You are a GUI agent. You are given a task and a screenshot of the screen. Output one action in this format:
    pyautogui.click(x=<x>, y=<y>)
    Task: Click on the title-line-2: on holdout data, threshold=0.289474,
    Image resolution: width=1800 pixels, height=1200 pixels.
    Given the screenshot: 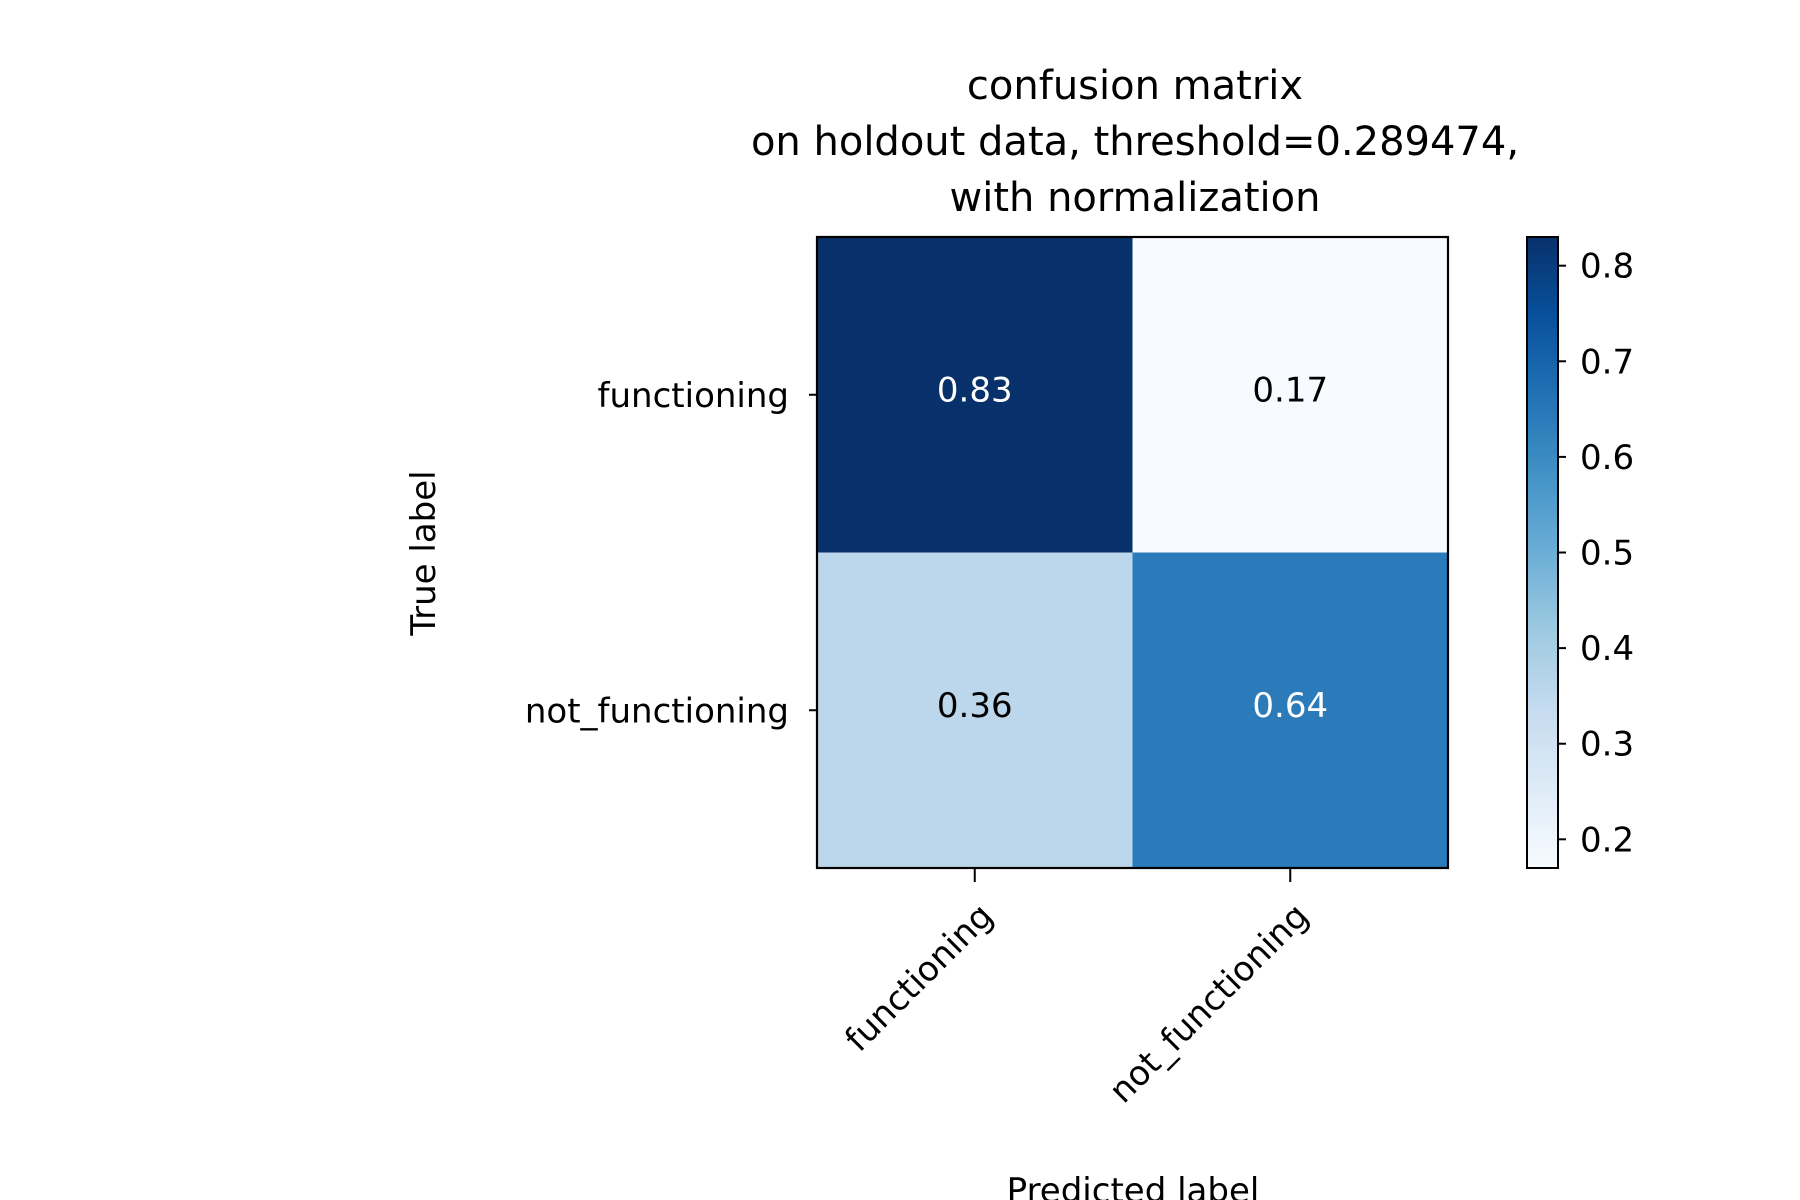 What is the action you would take?
    pyautogui.click(x=1135, y=142)
    